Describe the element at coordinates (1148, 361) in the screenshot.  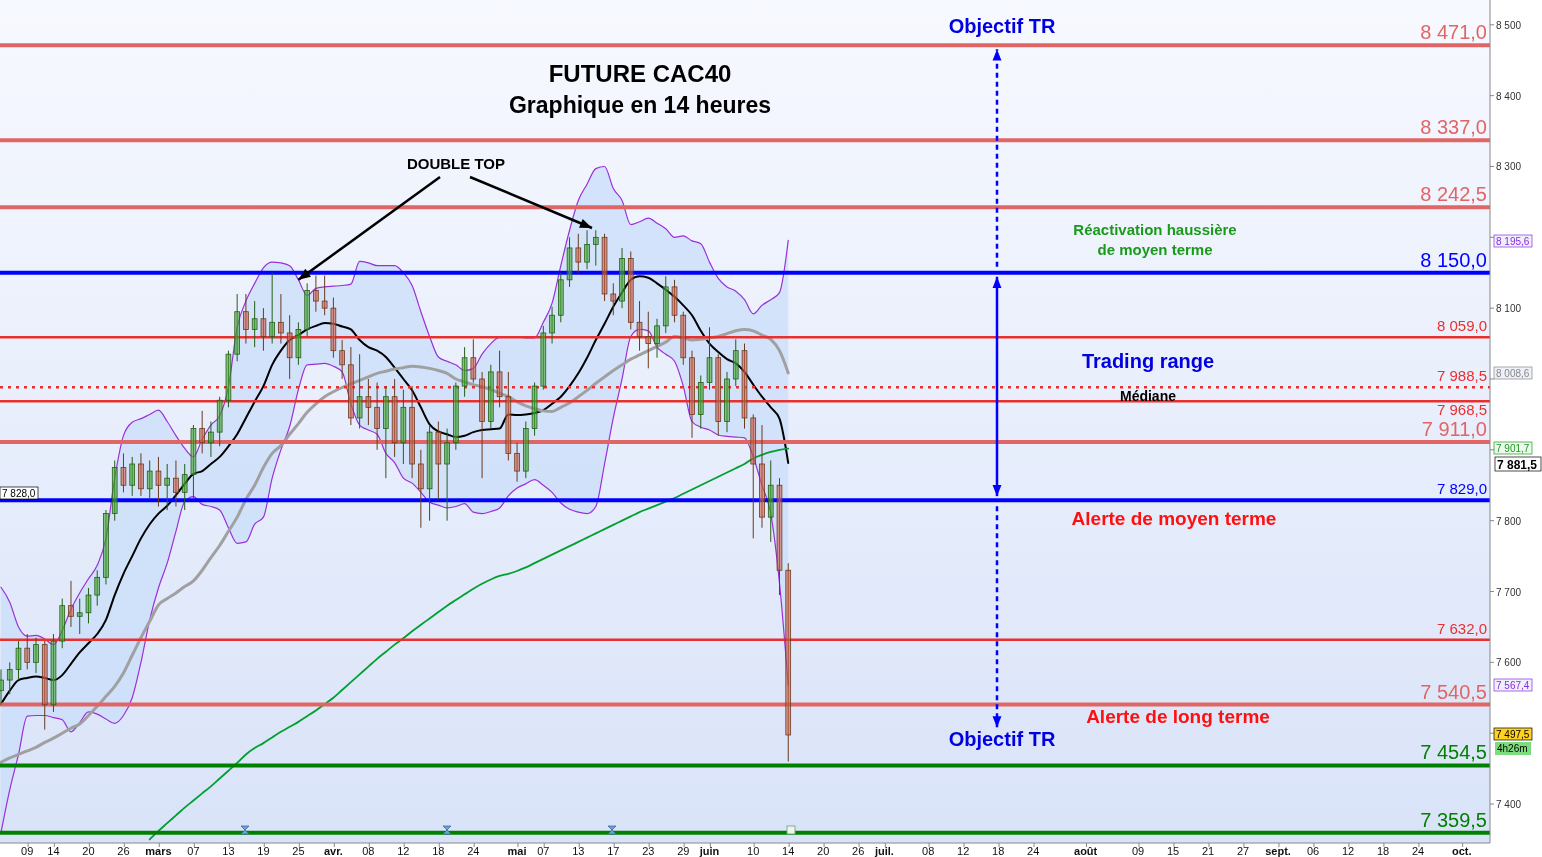
I see `annotation: Trading range` at that location.